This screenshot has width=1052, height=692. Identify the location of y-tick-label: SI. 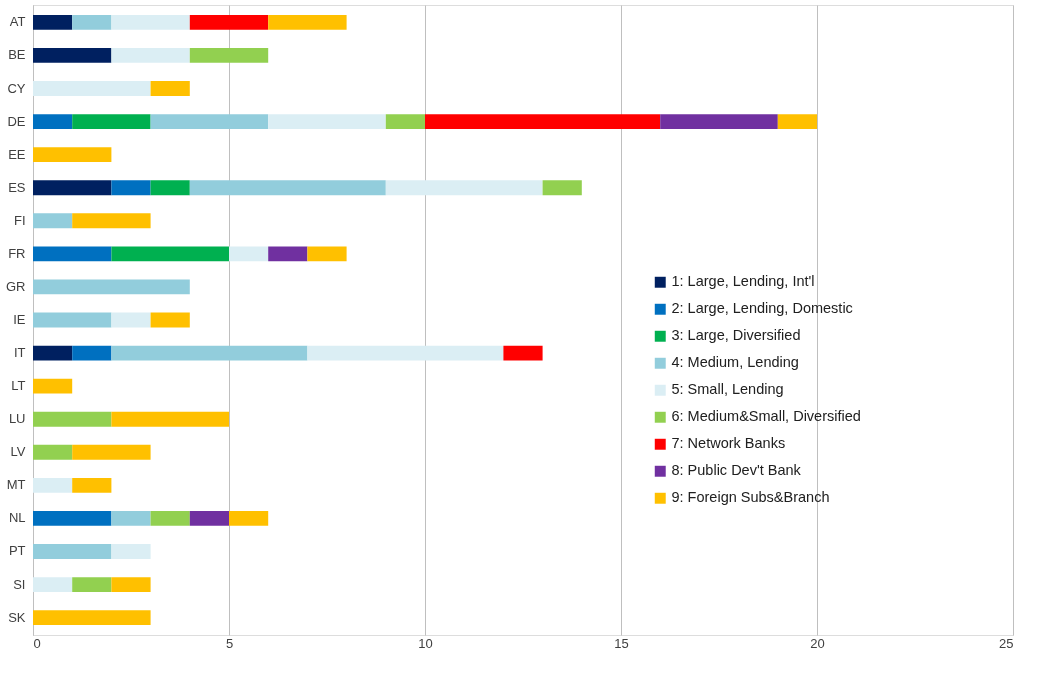
(19, 584).